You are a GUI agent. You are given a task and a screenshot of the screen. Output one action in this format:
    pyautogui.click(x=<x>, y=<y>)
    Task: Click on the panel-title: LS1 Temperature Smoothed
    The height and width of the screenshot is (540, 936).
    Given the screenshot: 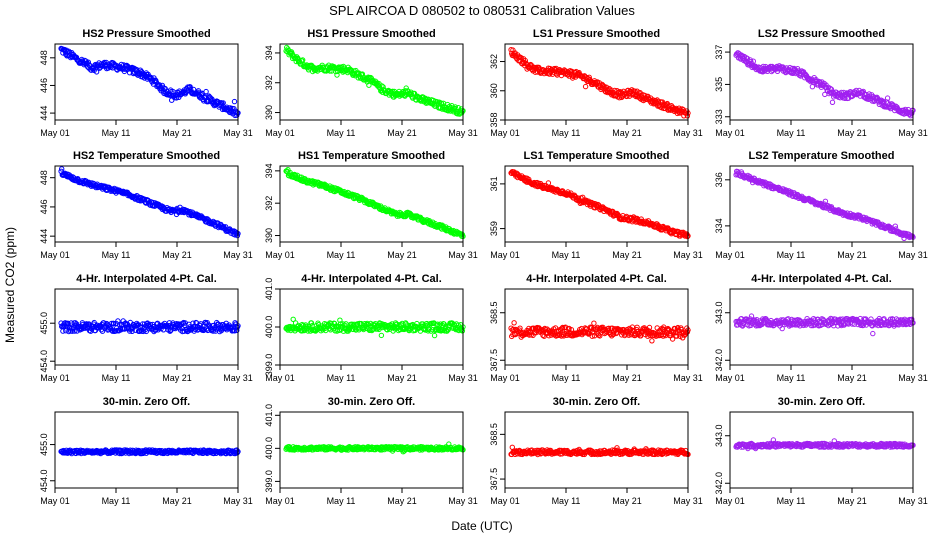 What is the action you would take?
    pyautogui.click(x=597, y=156)
    